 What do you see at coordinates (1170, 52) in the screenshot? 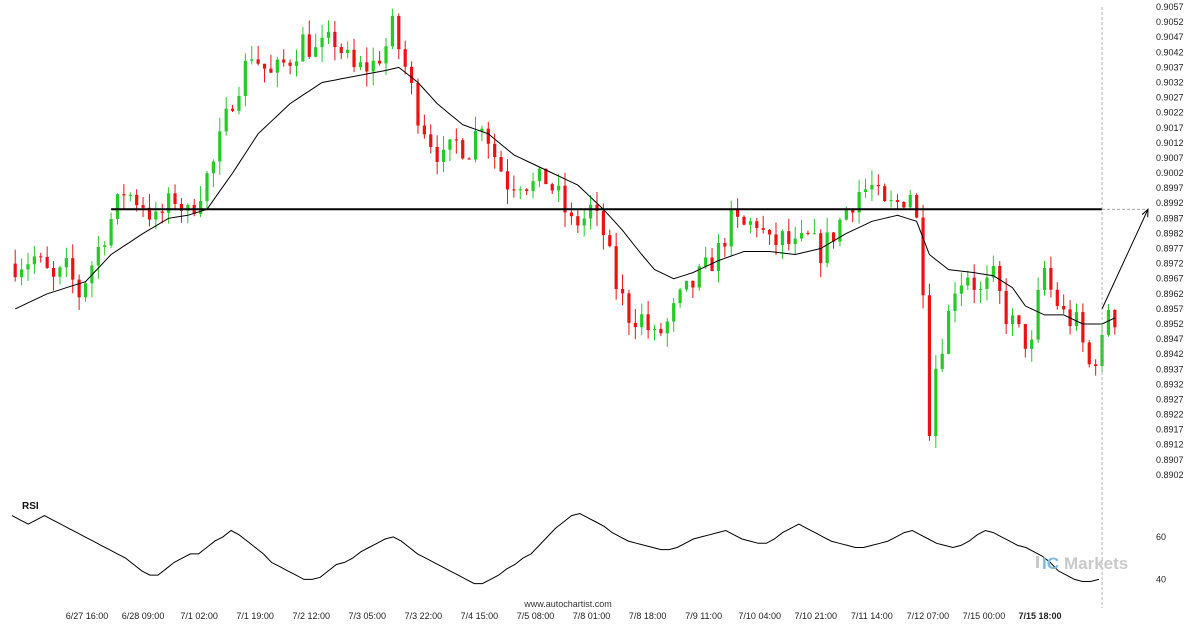
I see `price-tick-label: 0.9042` at bounding box center [1170, 52].